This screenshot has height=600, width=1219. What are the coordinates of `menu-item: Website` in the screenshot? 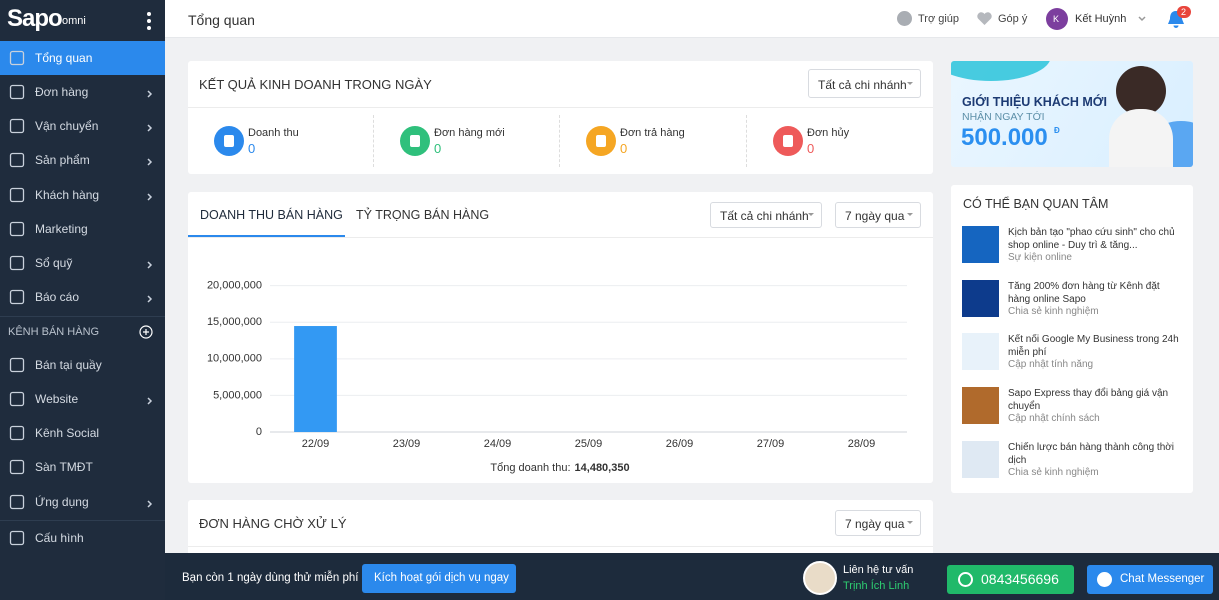 It's located at (82, 399).